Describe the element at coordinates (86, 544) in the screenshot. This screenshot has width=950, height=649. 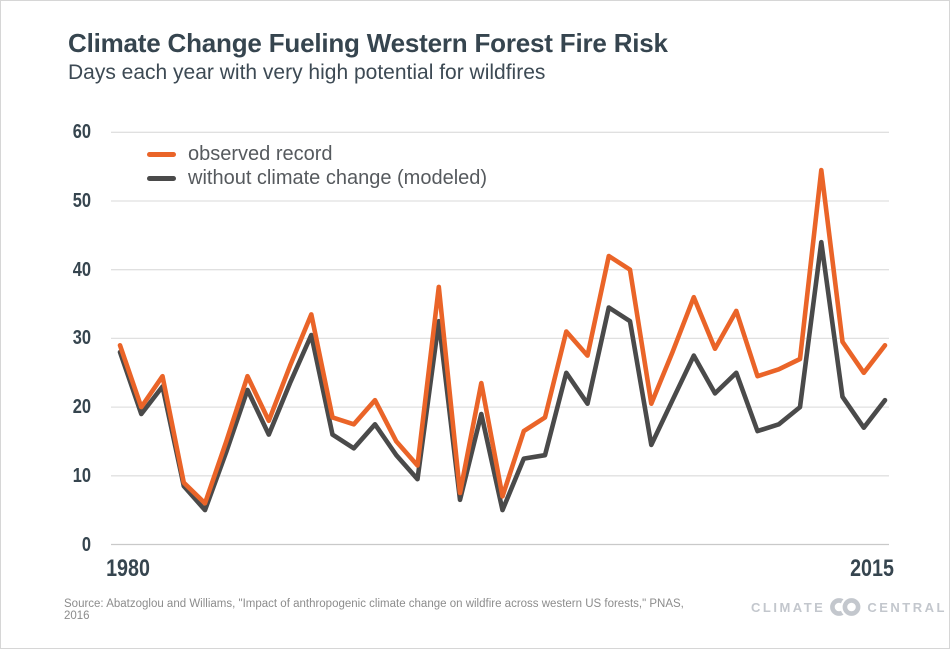
I see `y-tick-label: 0` at that location.